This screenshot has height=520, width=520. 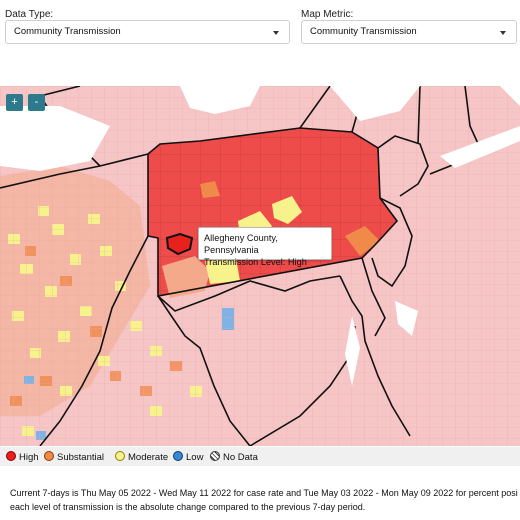 What do you see at coordinates (260, 456) in the screenshot?
I see `map-legend: High Substantial Moderate Low No Data` at bounding box center [260, 456].